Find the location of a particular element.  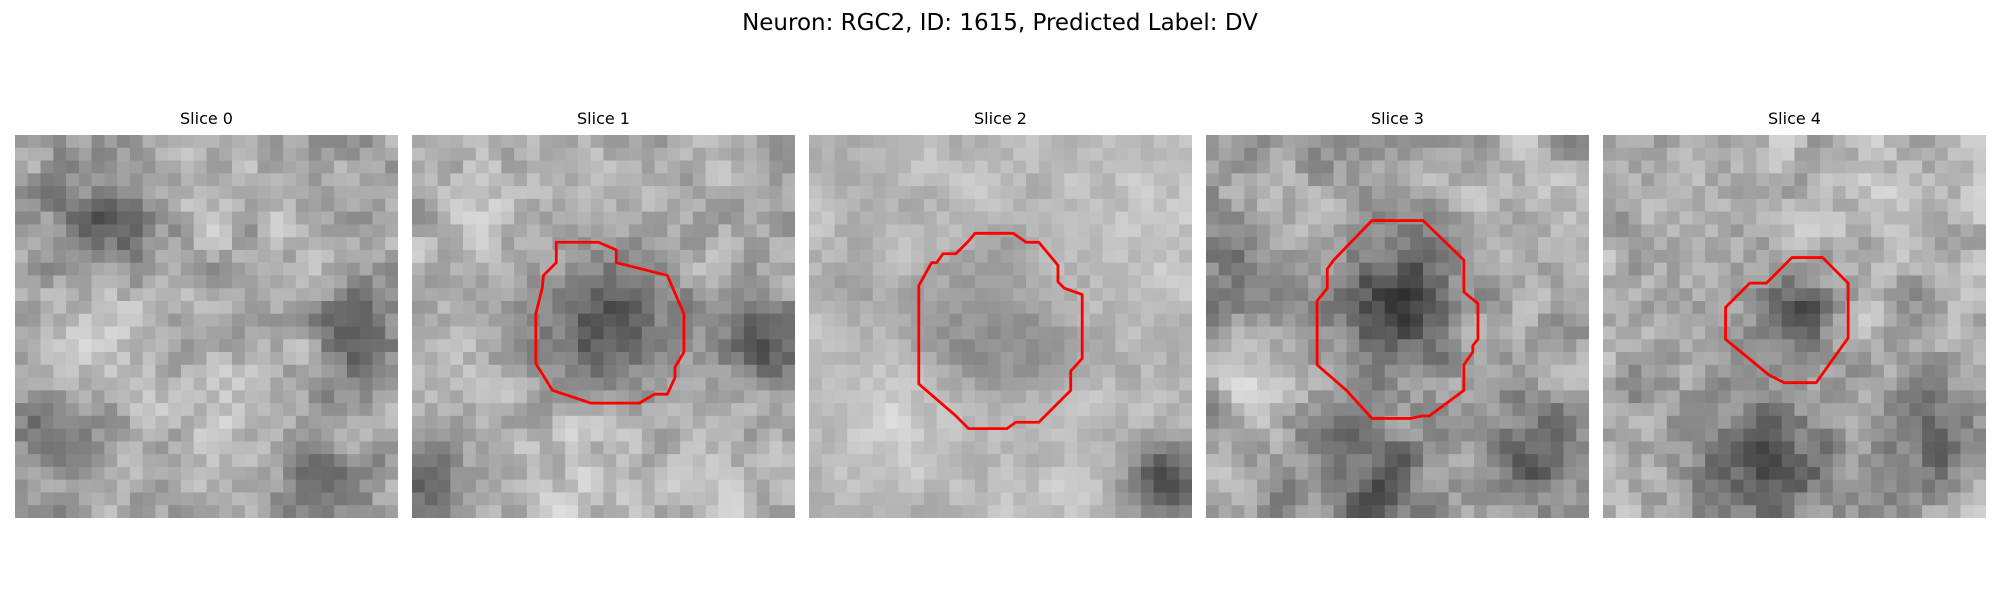

slice-title: Slice 4 is located at coordinates (1794, 118).